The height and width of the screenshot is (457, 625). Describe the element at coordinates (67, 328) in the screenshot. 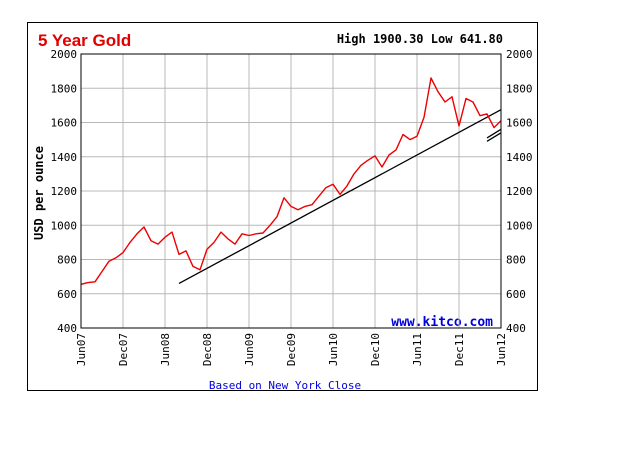

I see `y-tick-label-left: 400` at that location.